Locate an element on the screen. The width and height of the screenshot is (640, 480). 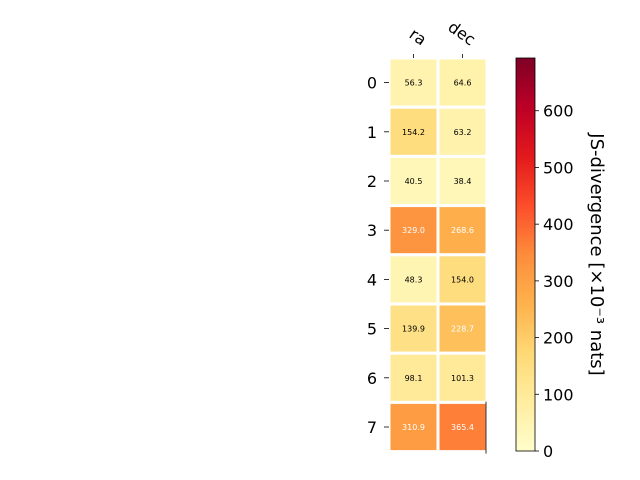
colorbar: 0 100 200 300 400 500 600 is located at coordinates (544, 259).